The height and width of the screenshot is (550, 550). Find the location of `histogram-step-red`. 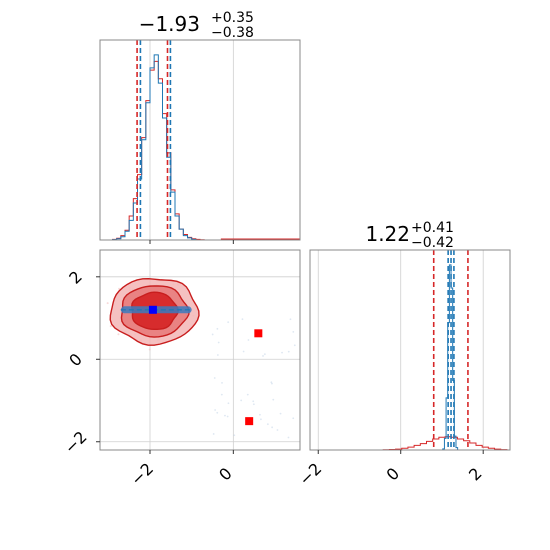

histogram-step-red is located at coordinates (445, 443).